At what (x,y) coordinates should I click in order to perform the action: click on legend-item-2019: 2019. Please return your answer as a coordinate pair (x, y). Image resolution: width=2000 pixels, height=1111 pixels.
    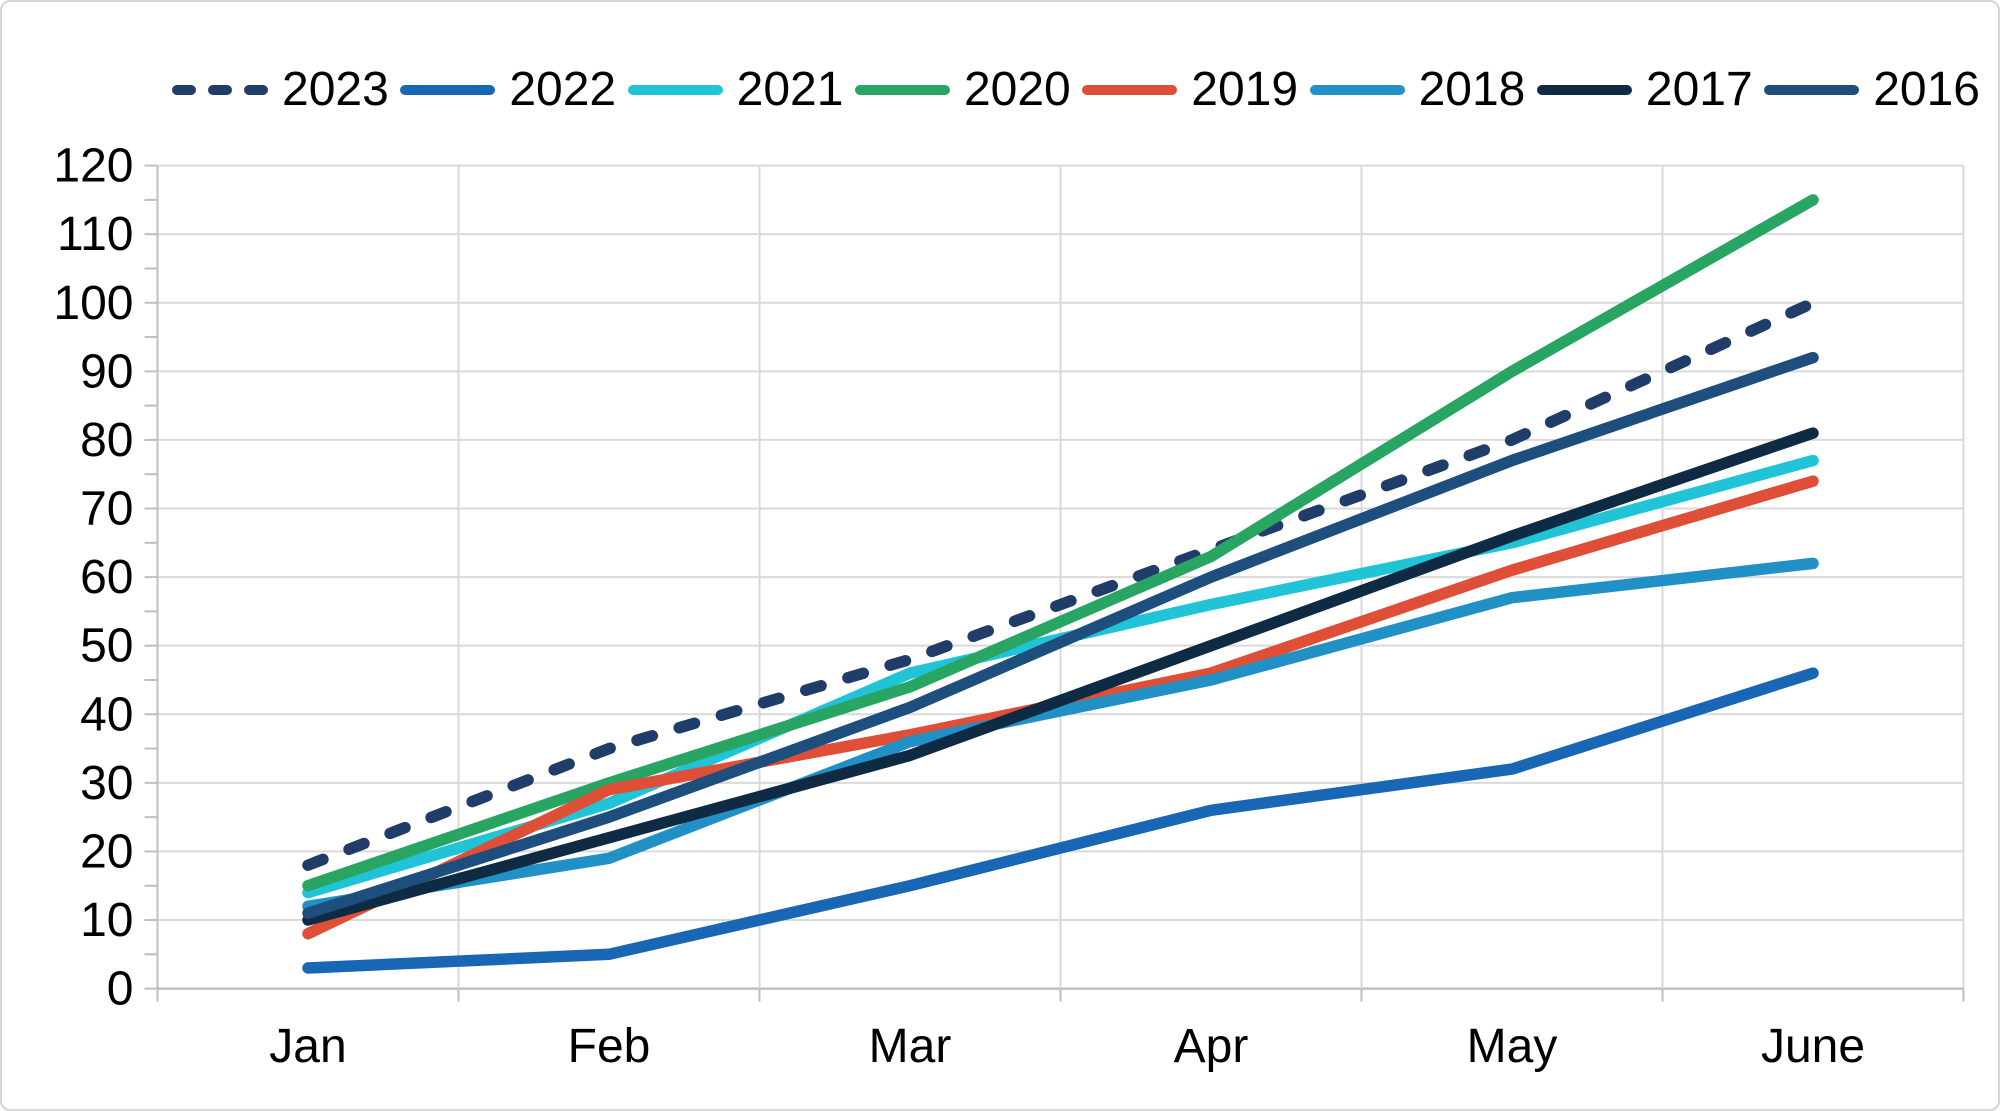
    Looking at the image, I should click on (1190, 90).